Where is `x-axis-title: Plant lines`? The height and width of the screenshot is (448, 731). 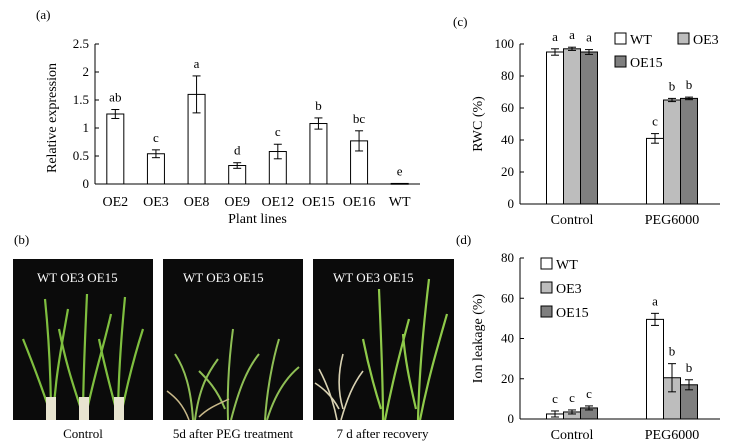
x-axis-title: Plant lines is located at coordinates (257, 219).